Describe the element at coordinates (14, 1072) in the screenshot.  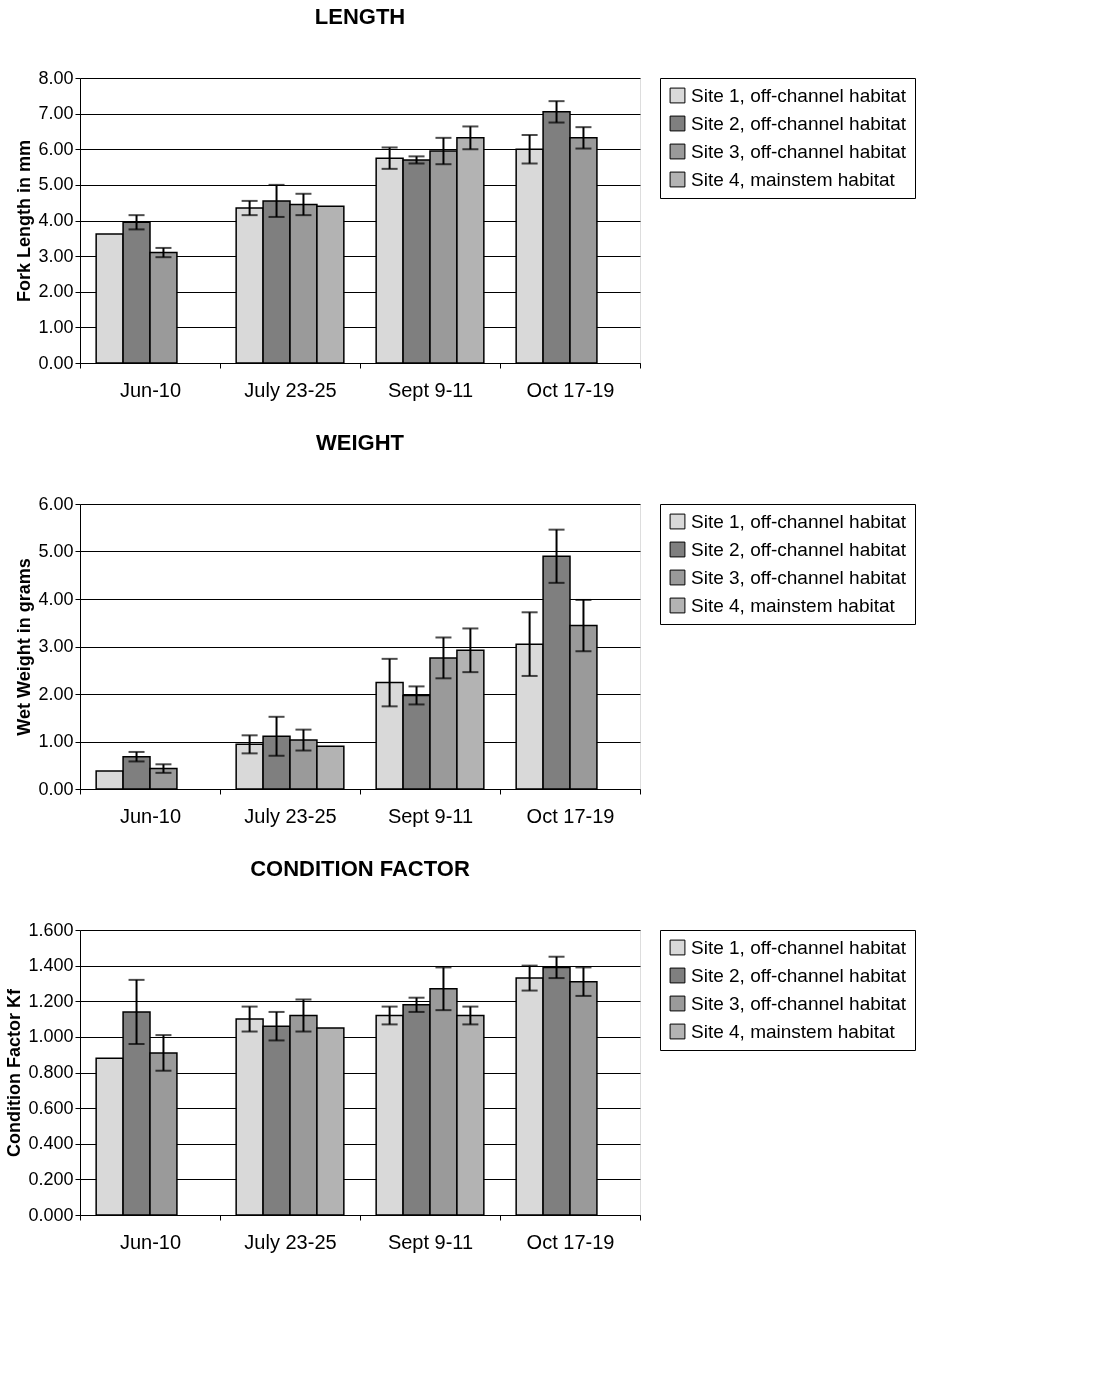
I see `y-axis-title: Condition Factor Kf` at that location.